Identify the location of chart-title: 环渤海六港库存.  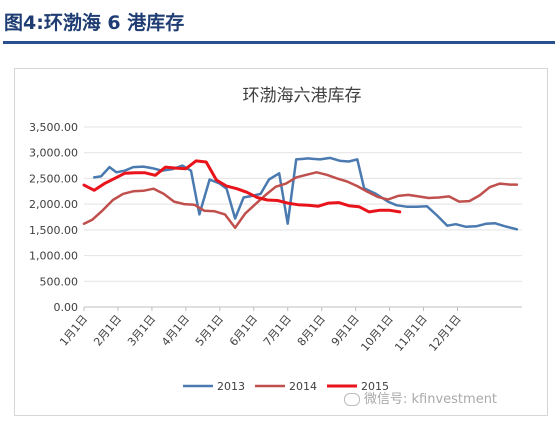
(302, 96).